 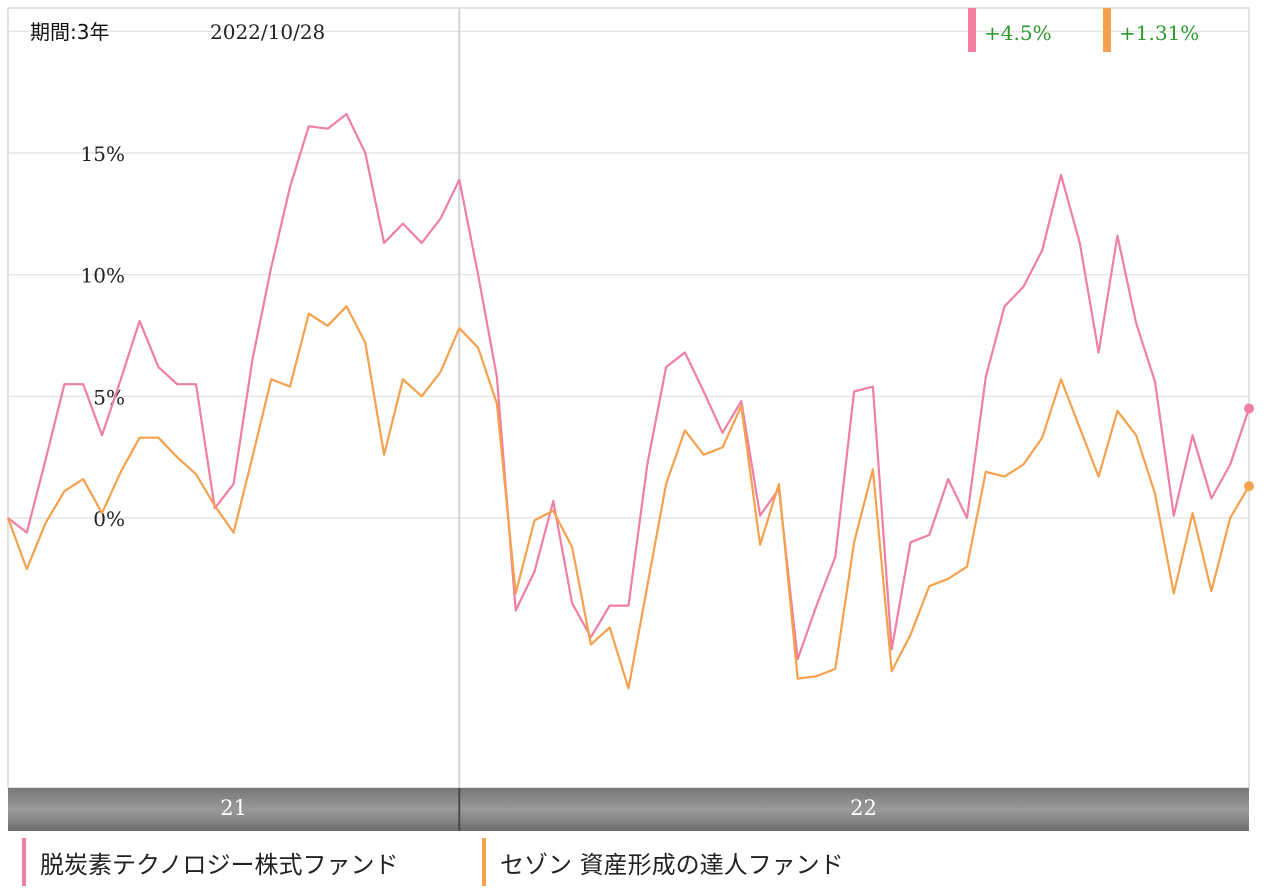 I want to click on timeline-track, so click(x=628, y=809).